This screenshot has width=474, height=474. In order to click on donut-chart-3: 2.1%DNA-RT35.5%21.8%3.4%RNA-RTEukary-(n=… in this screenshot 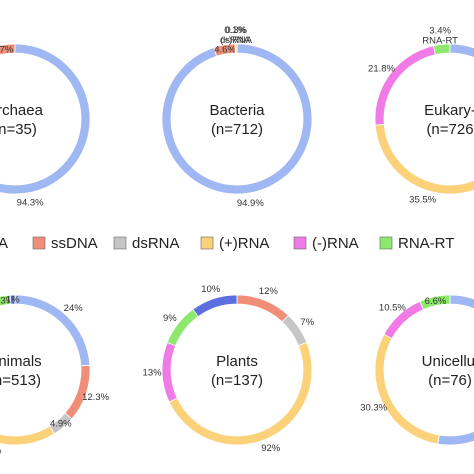, I will do `click(421, 115)`.